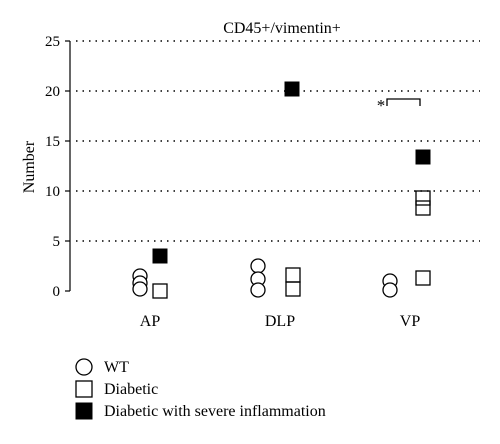 The width and height of the screenshot is (500, 444). What do you see at coordinates (57, 242) in the screenshot?
I see `y-tick-label: 5` at bounding box center [57, 242].